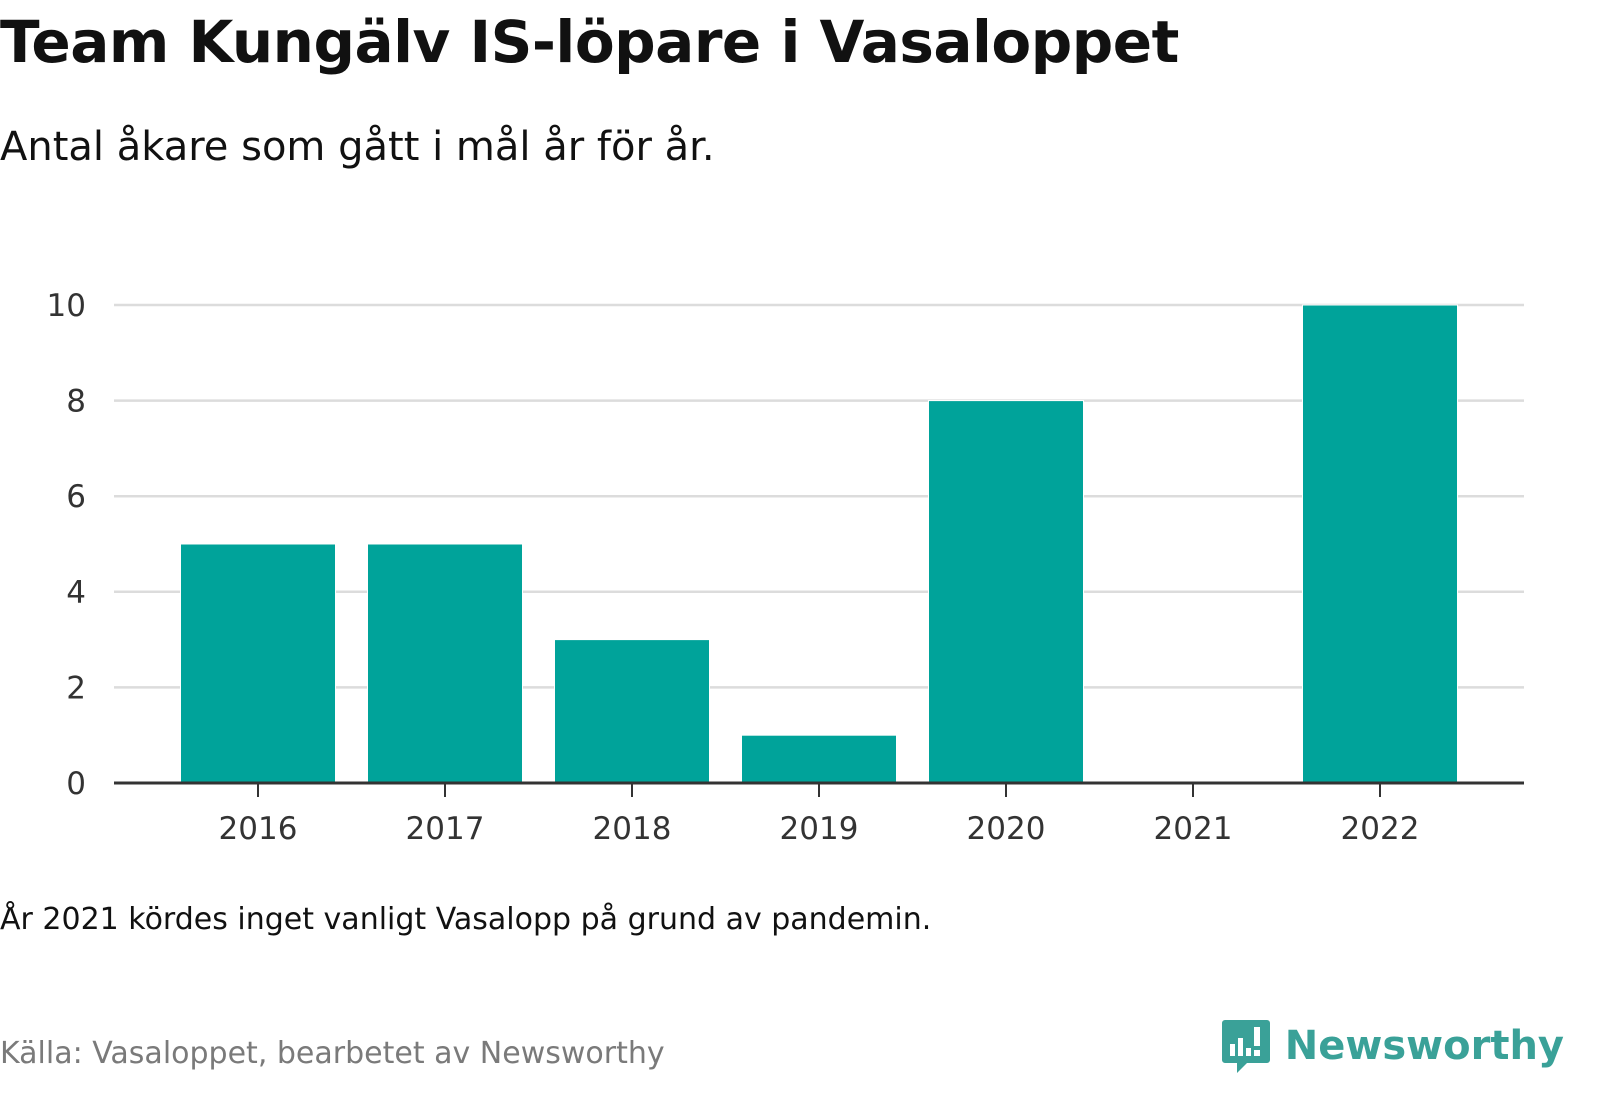 The height and width of the screenshot is (1100, 1600). What do you see at coordinates (819, 759) in the screenshot?
I see `bar-2019` at bounding box center [819, 759].